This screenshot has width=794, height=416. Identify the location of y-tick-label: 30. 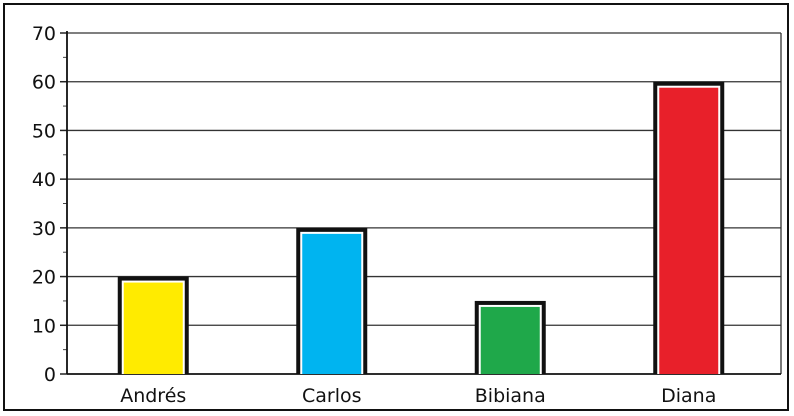
(44, 229).